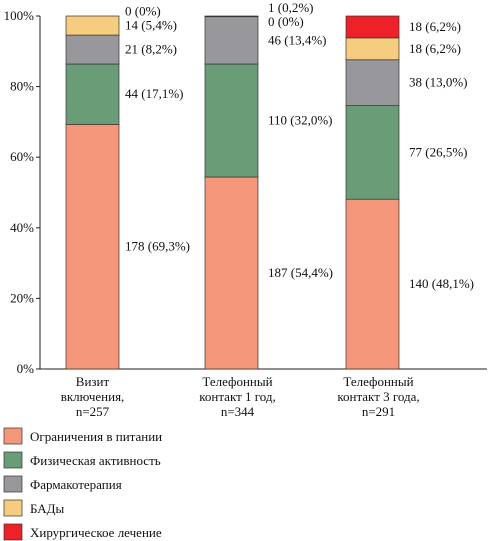 This screenshot has height=541, width=491. I want to click on data-label: 46 (13,4%), so click(297, 39).